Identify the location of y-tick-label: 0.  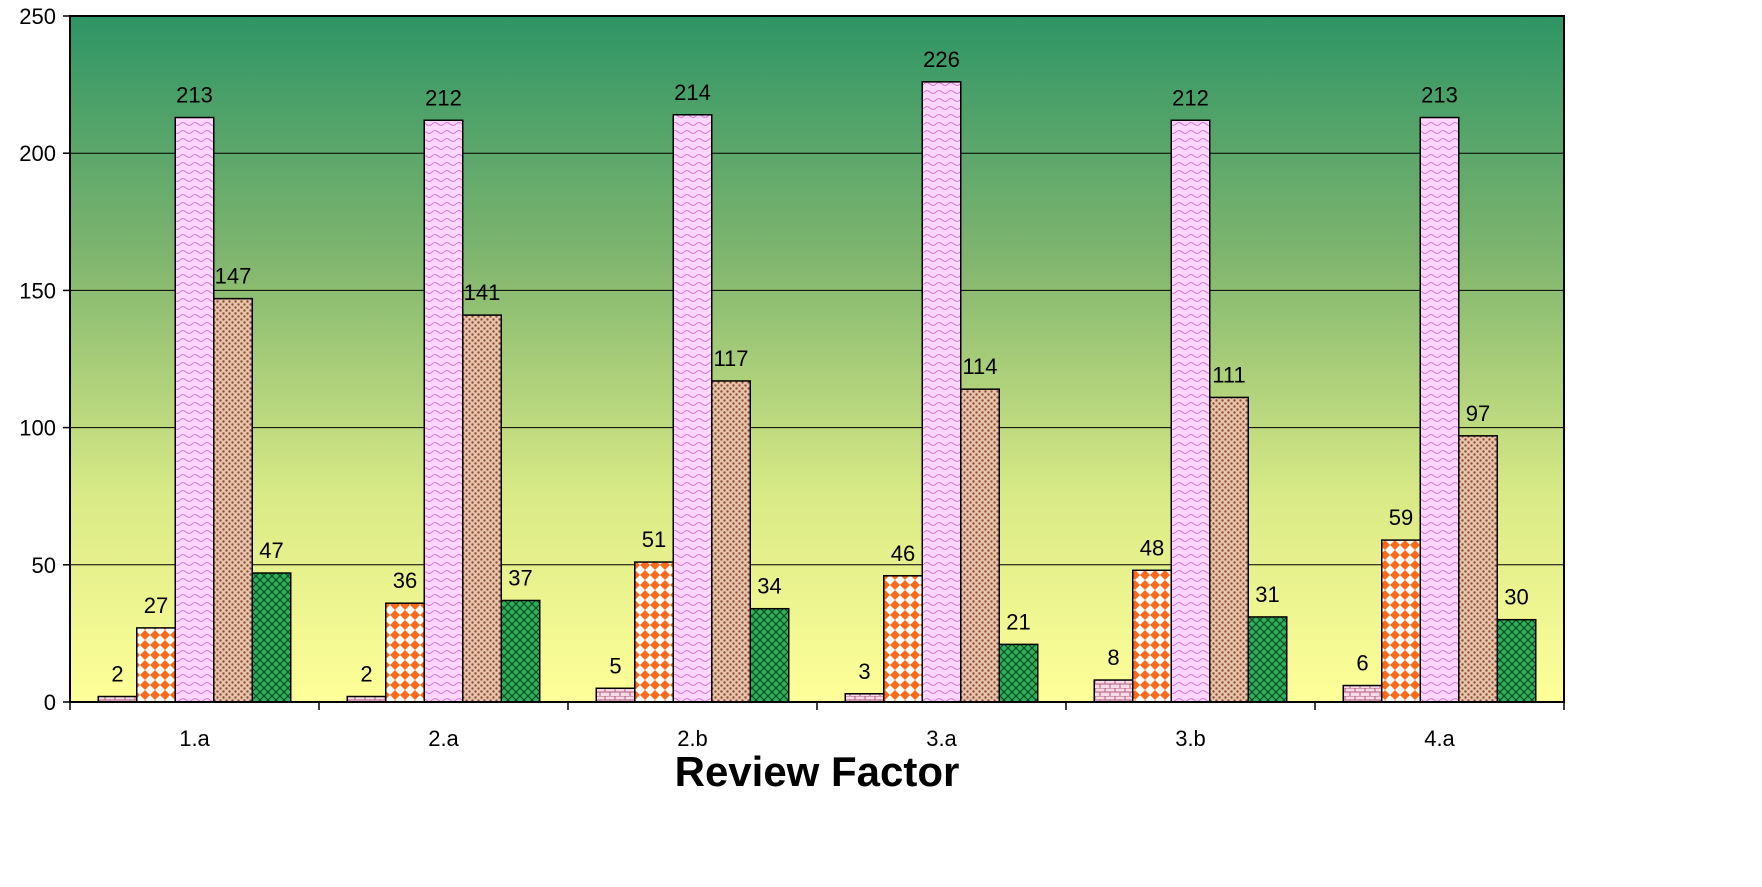
(50, 702).